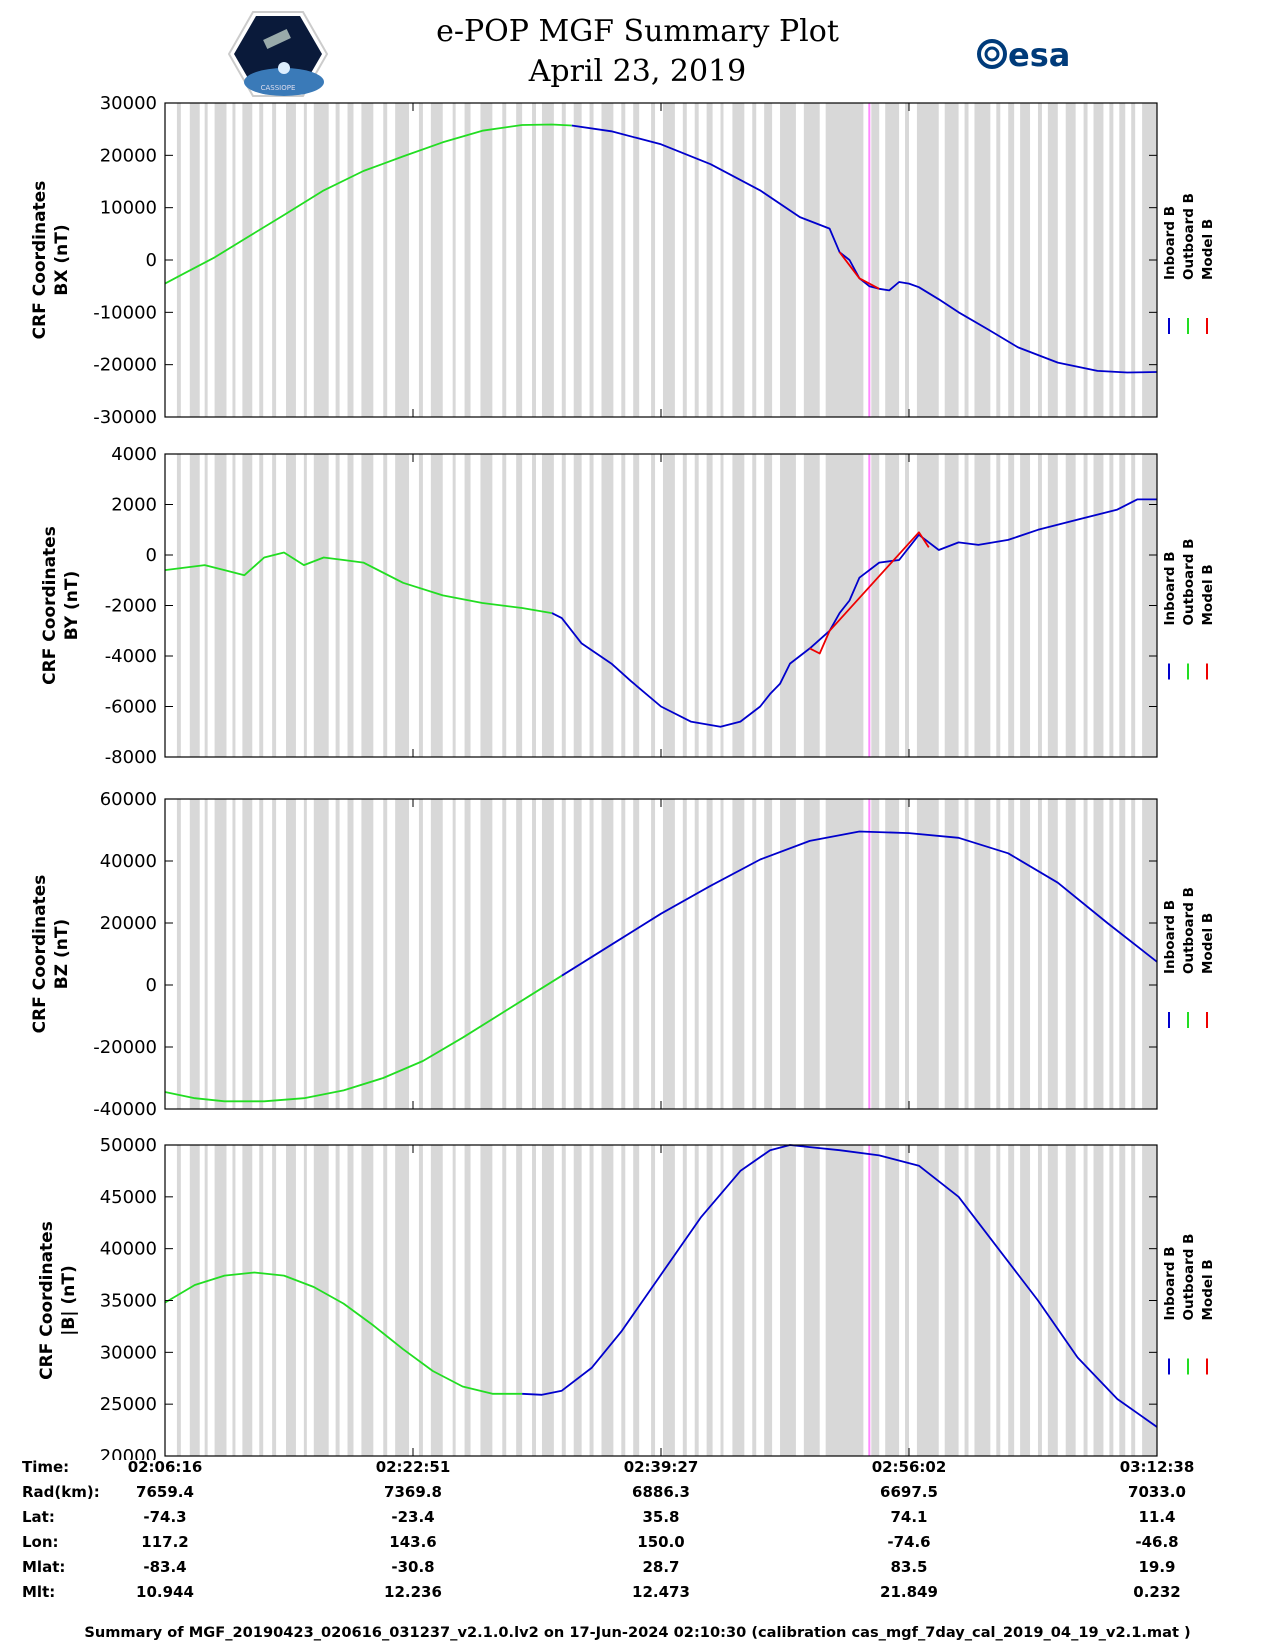 The height and width of the screenshot is (1650, 1275). What do you see at coordinates (909, 1517) in the screenshot?
I see `table-cell: 74.1` at bounding box center [909, 1517].